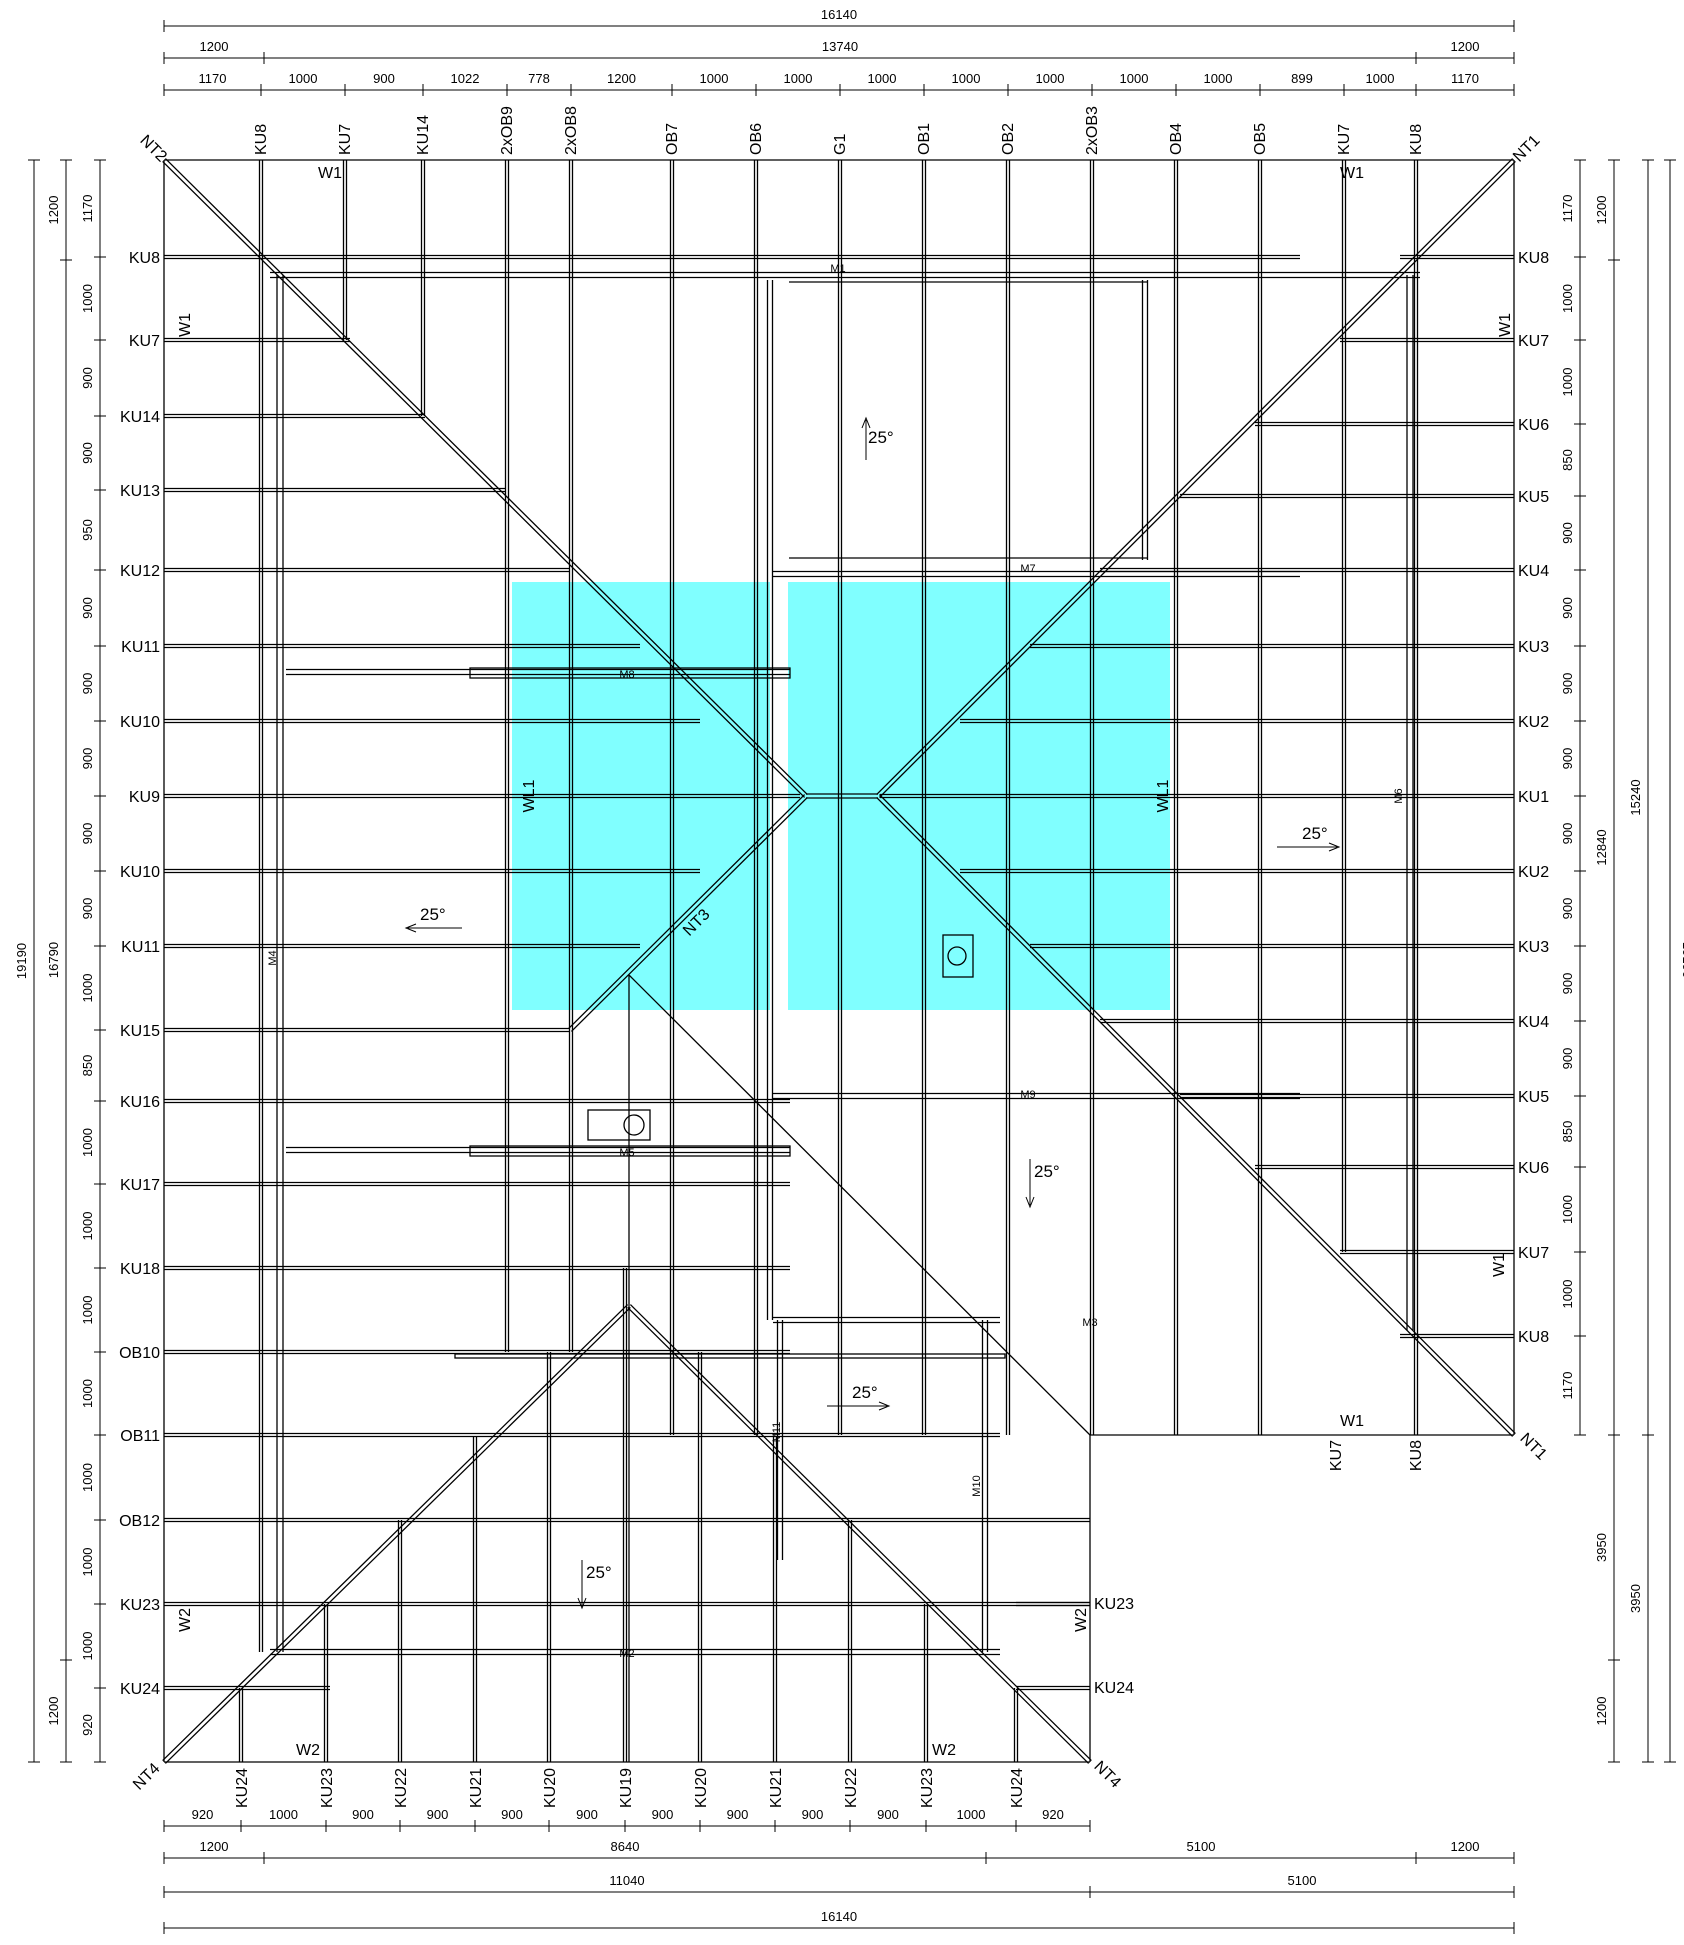 The image size is (1684, 1945). Describe the element at coordinates (619, 1125) in the screenshot. I see `chimney-left` at that location.